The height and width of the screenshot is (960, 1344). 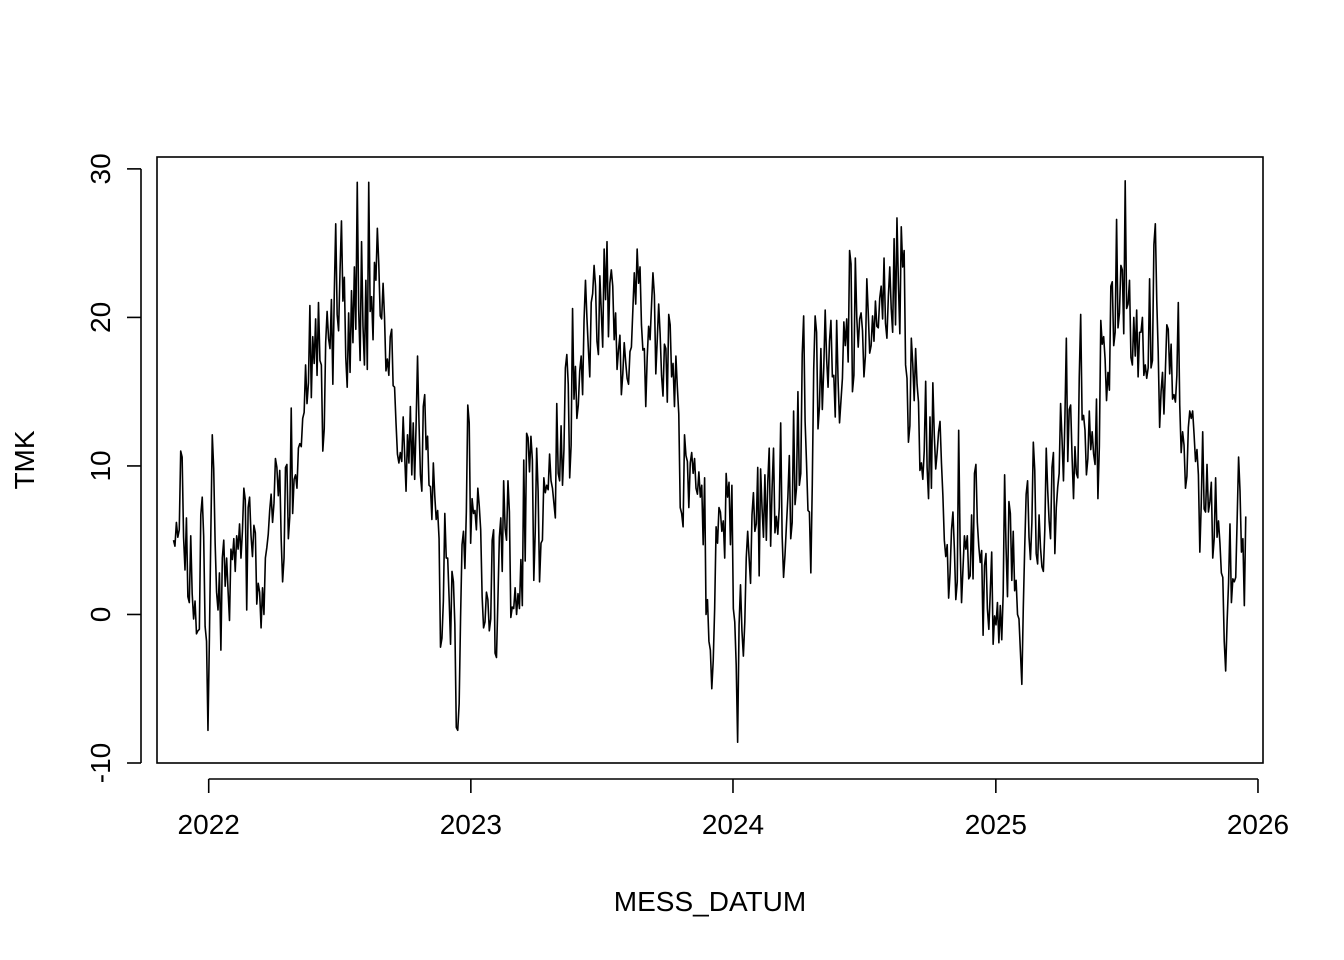 What do you see at coordinates (209, 824) in the screenshot?
I see `x-tick-label: 2022` at bounding box center [209, 824].